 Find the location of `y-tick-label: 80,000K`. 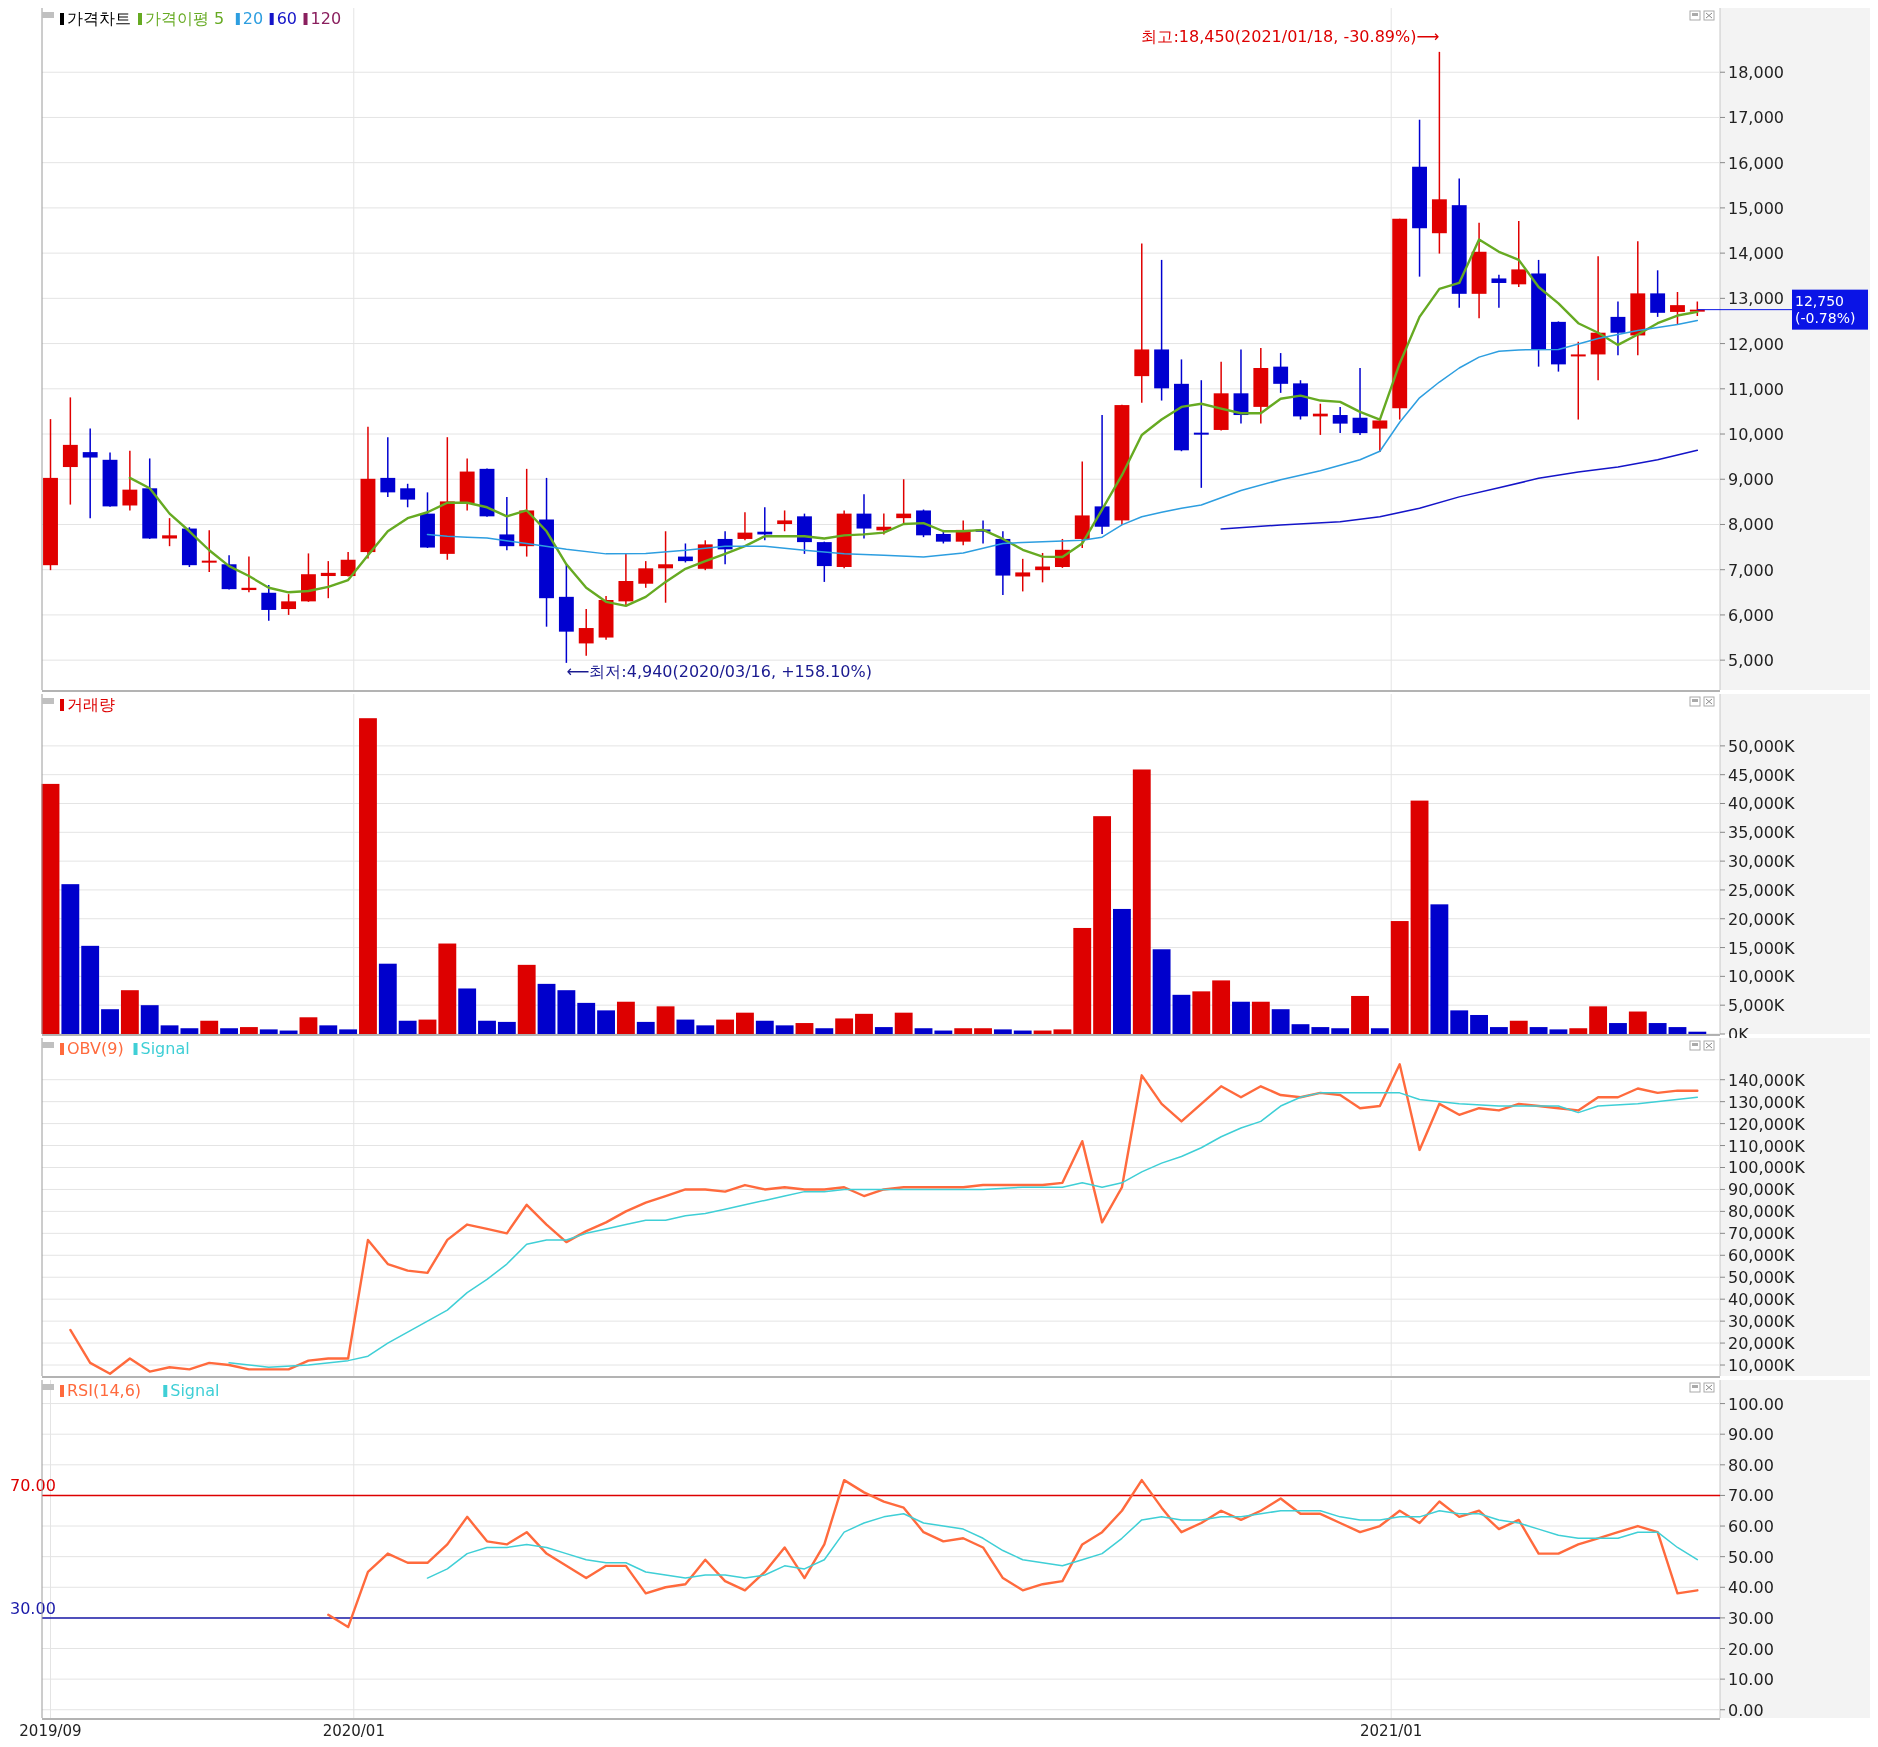

y-tick-label: 80,000K is located at coordinates (1761, 1212).